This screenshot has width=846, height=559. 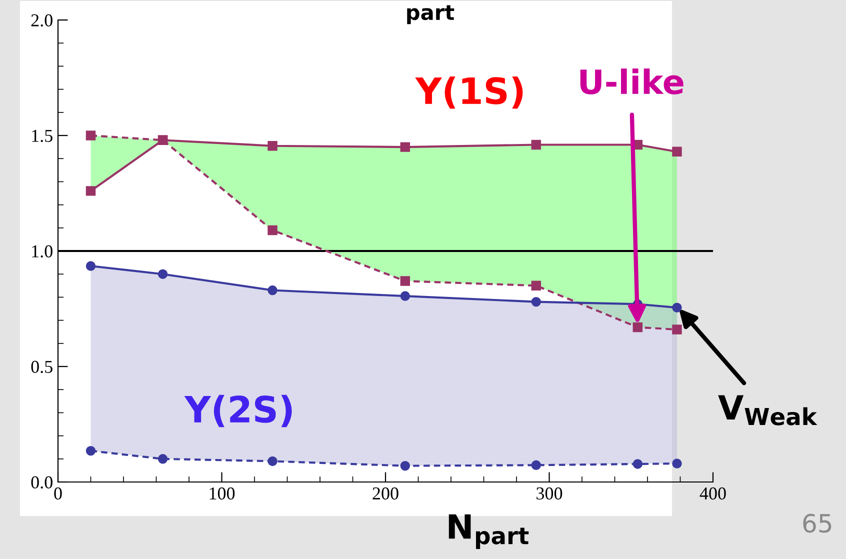 I want to click on text: Υ(2S), so click(x=238, y=411).